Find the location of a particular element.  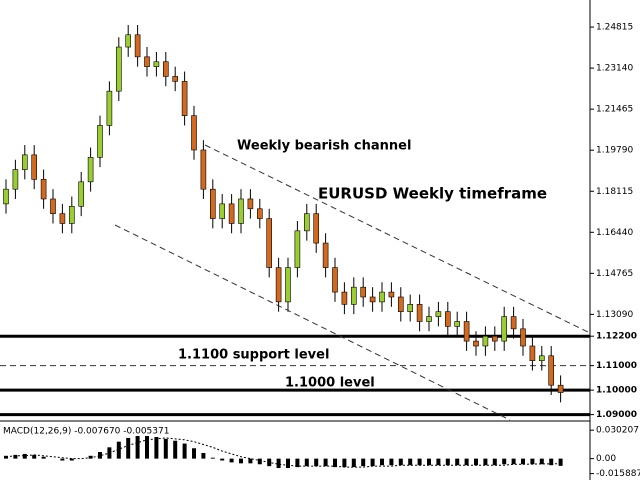

y-tick-label: 1.10000 is located at coordinates (616, 391).